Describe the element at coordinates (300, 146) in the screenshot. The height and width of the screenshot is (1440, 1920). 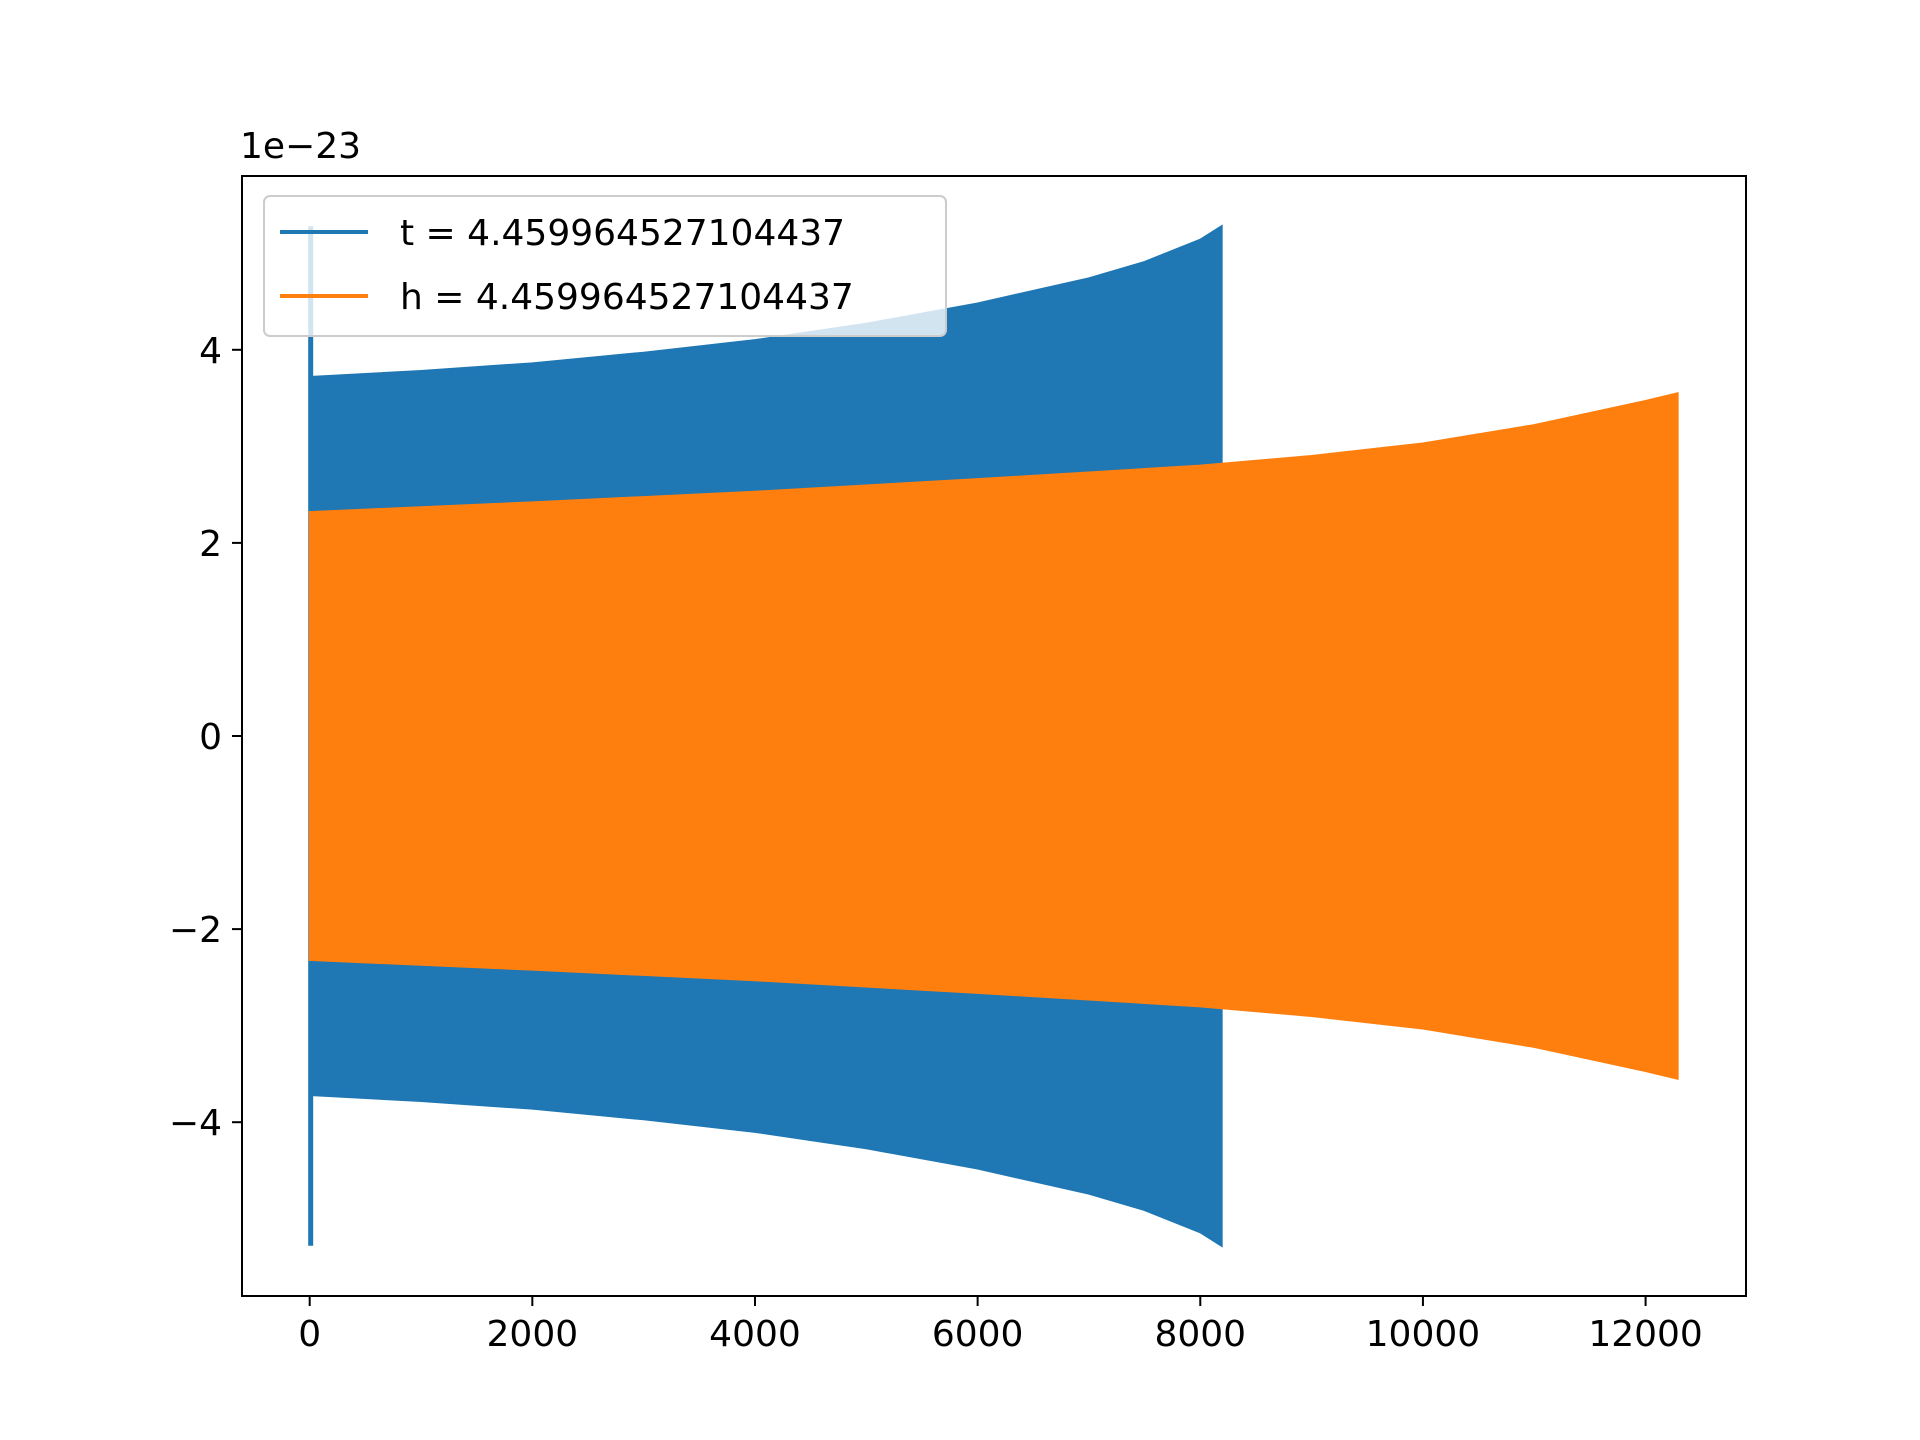
I see `y-offset-label: 1e−23` at that location.